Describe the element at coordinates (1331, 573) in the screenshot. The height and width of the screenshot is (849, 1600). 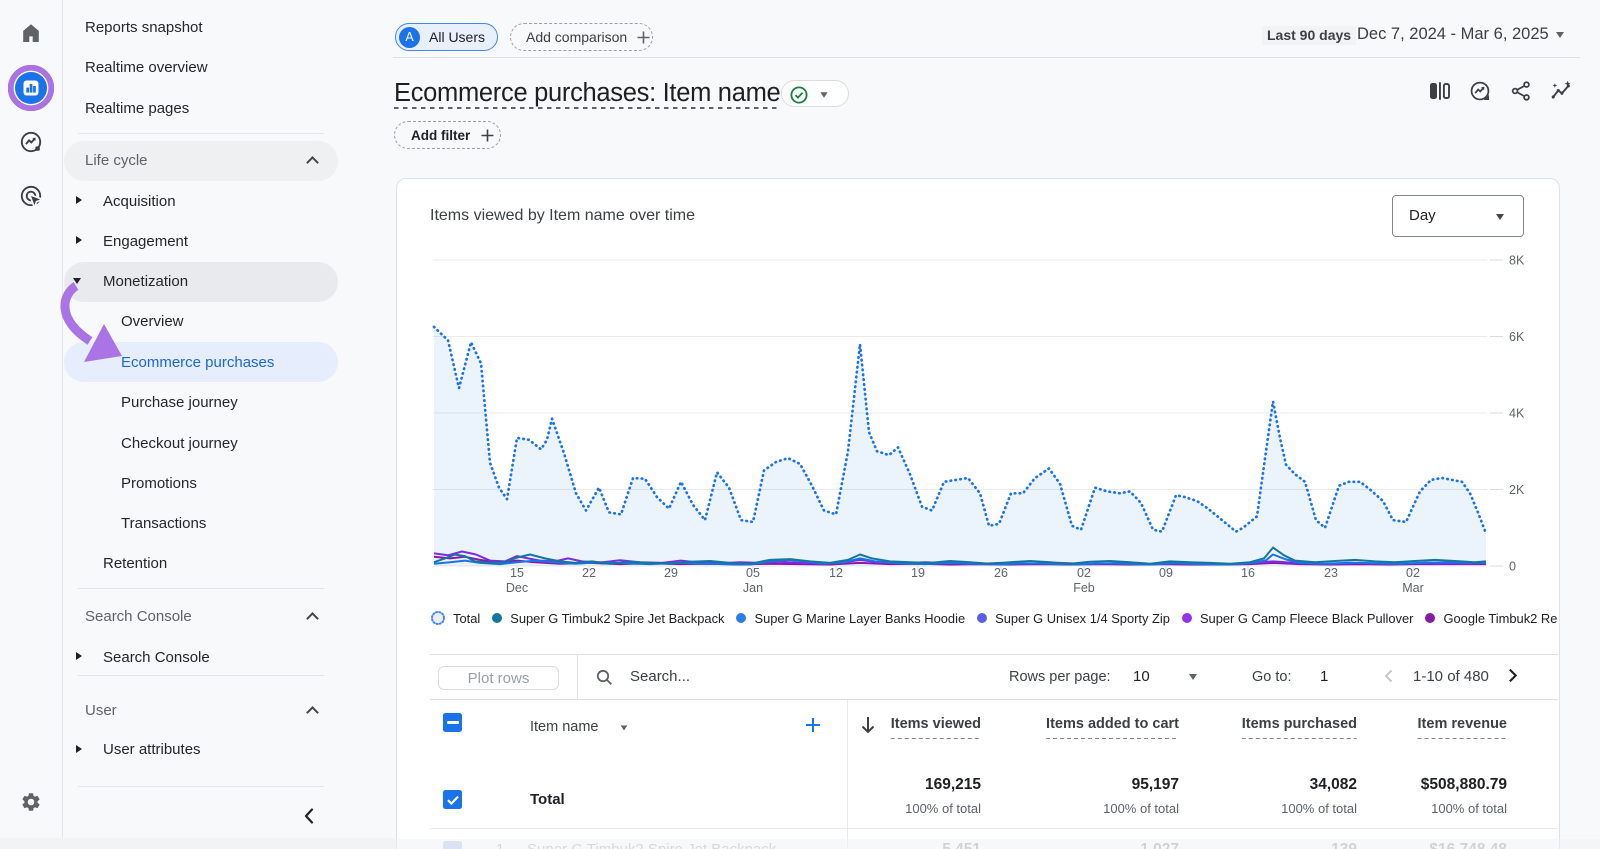
I see `svg-text: 23` at that location.